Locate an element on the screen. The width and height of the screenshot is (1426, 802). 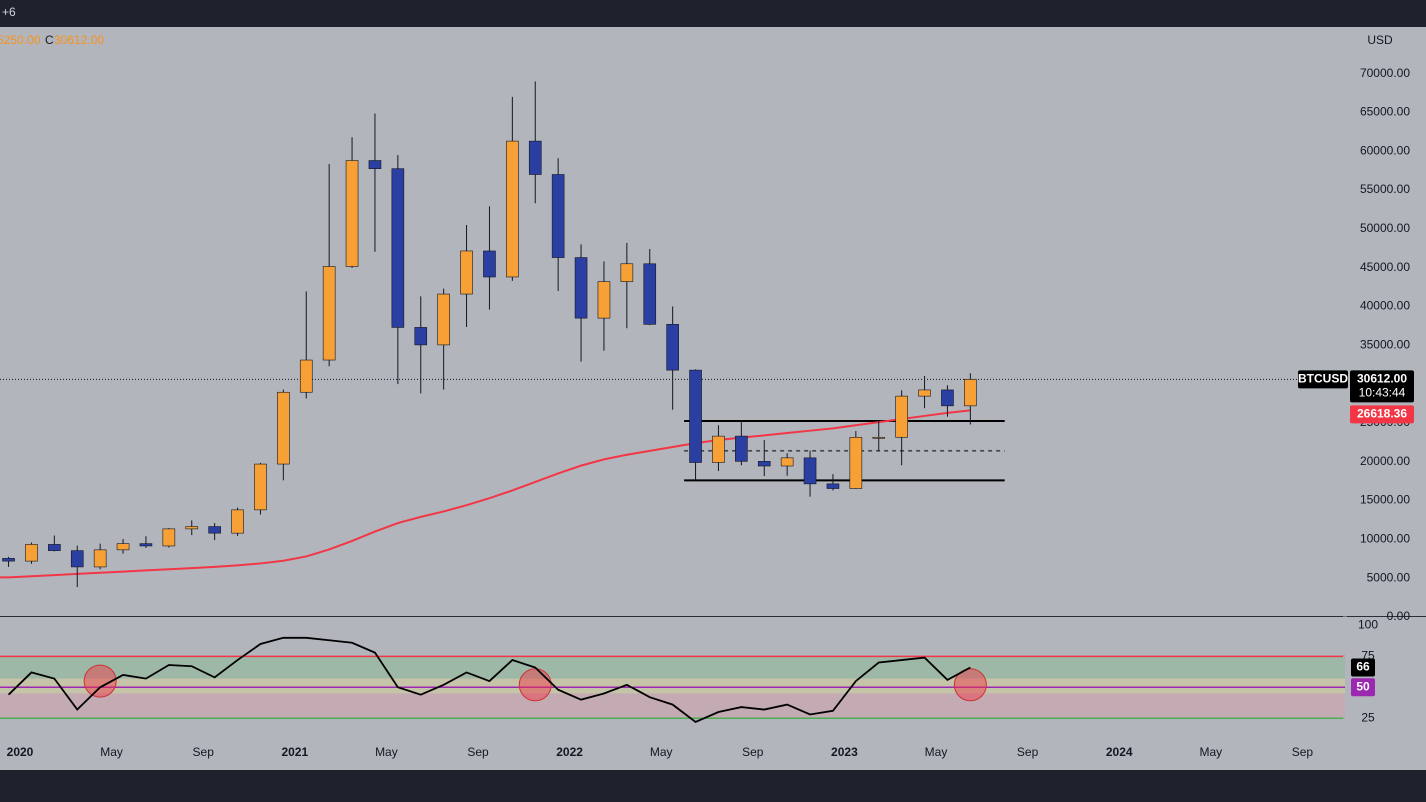
y-tick-label: 15000.00 is located at coordinates (1385, 500).